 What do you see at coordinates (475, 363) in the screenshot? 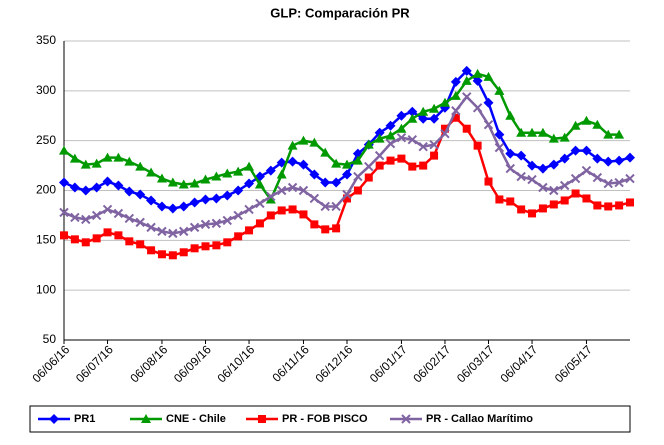
I see `x-tick-label: 06/03/17` at bounding box center [475, 363].